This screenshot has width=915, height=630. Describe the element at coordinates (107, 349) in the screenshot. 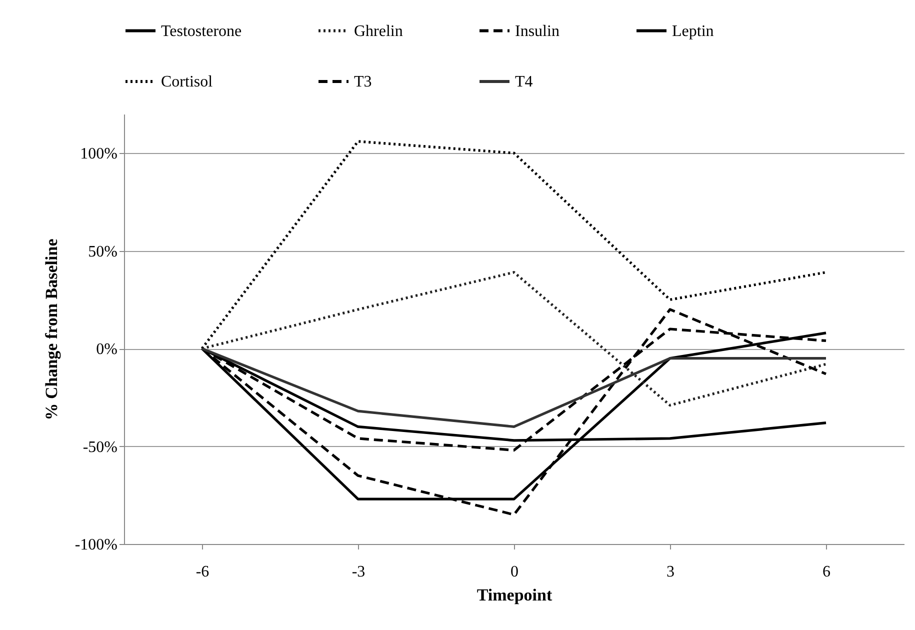

I see `y-tick-label: 0%` at that location.